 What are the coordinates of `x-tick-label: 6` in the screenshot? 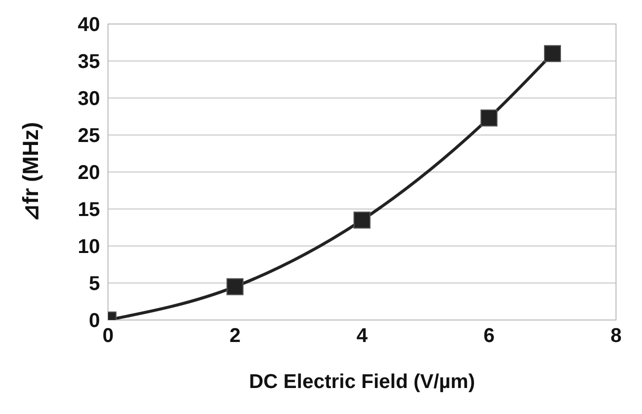 It's located at (489, 336).